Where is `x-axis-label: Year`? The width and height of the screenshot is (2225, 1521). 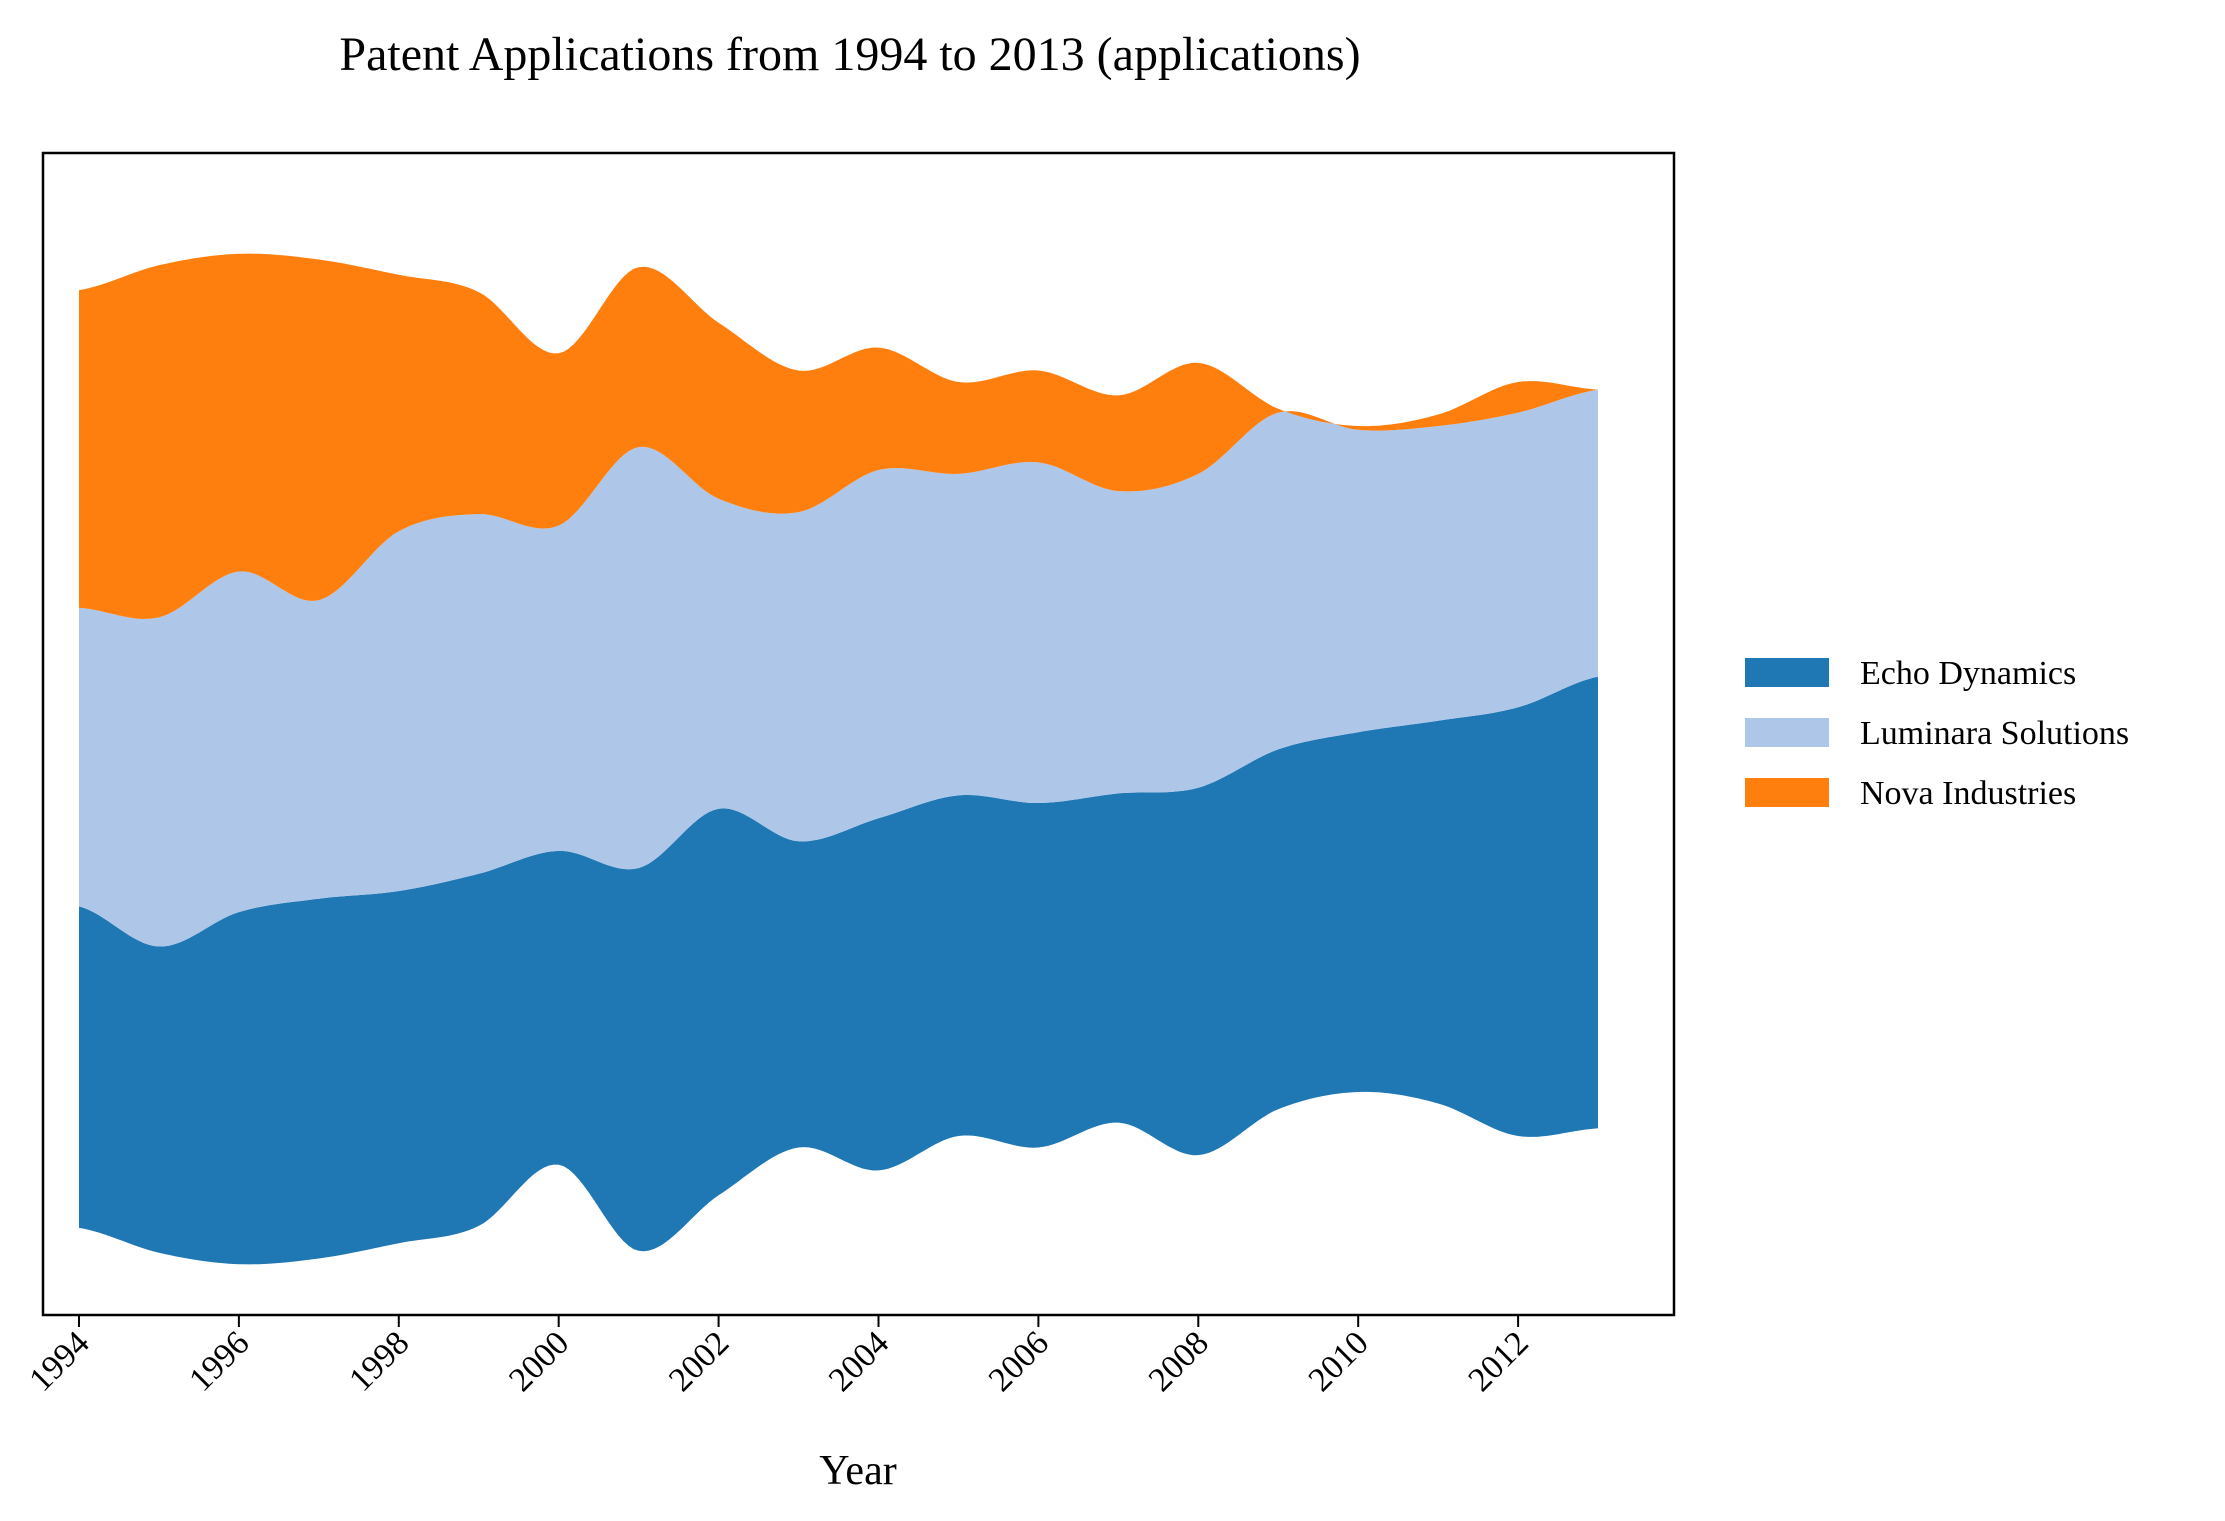
x-axis-label: Year is located at coordinates (857, 1471).